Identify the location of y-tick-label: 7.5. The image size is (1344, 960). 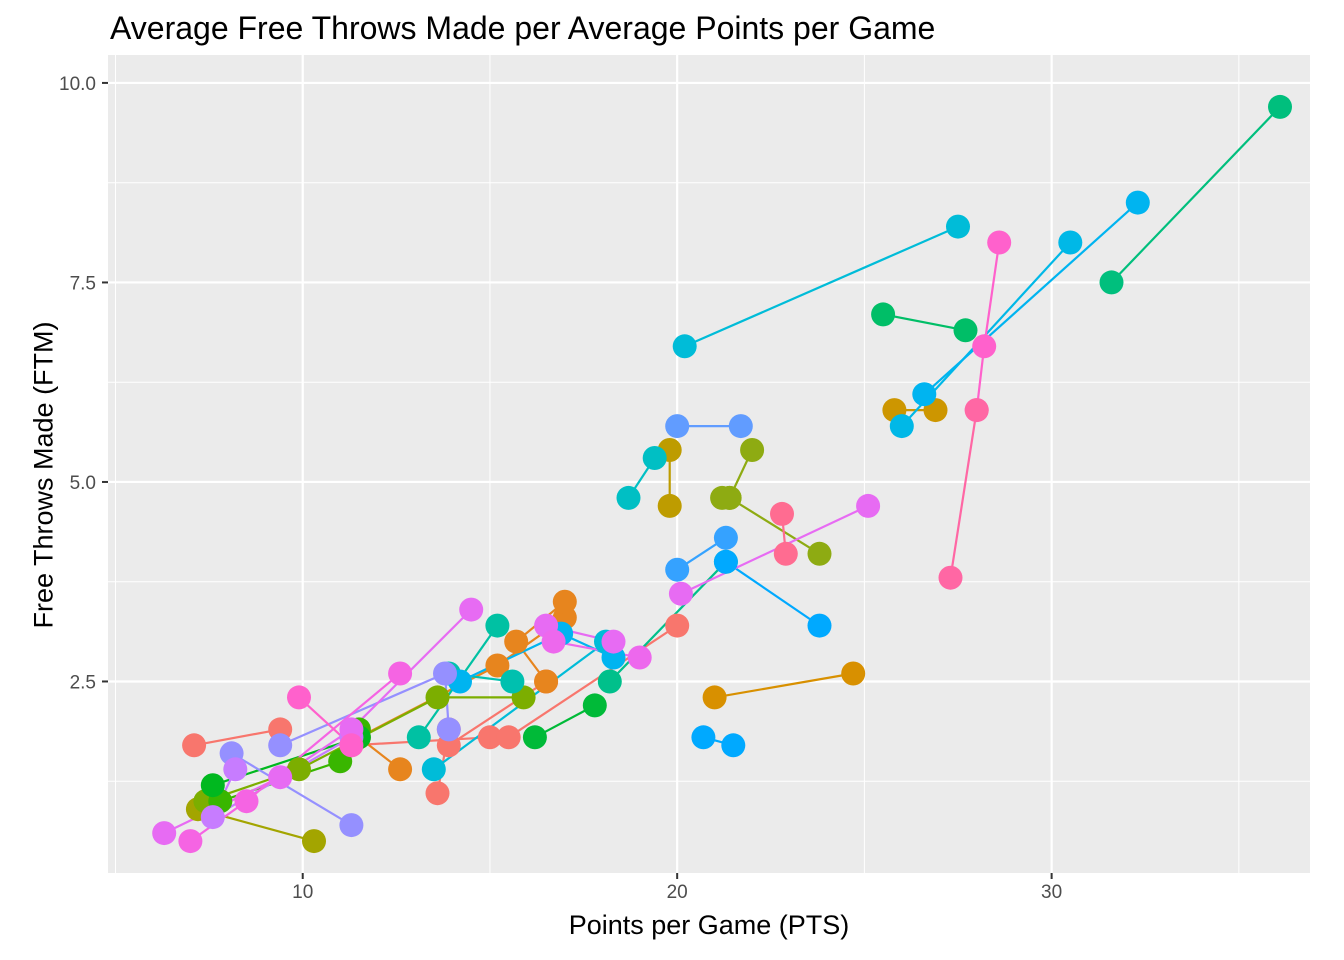
(83, 283).